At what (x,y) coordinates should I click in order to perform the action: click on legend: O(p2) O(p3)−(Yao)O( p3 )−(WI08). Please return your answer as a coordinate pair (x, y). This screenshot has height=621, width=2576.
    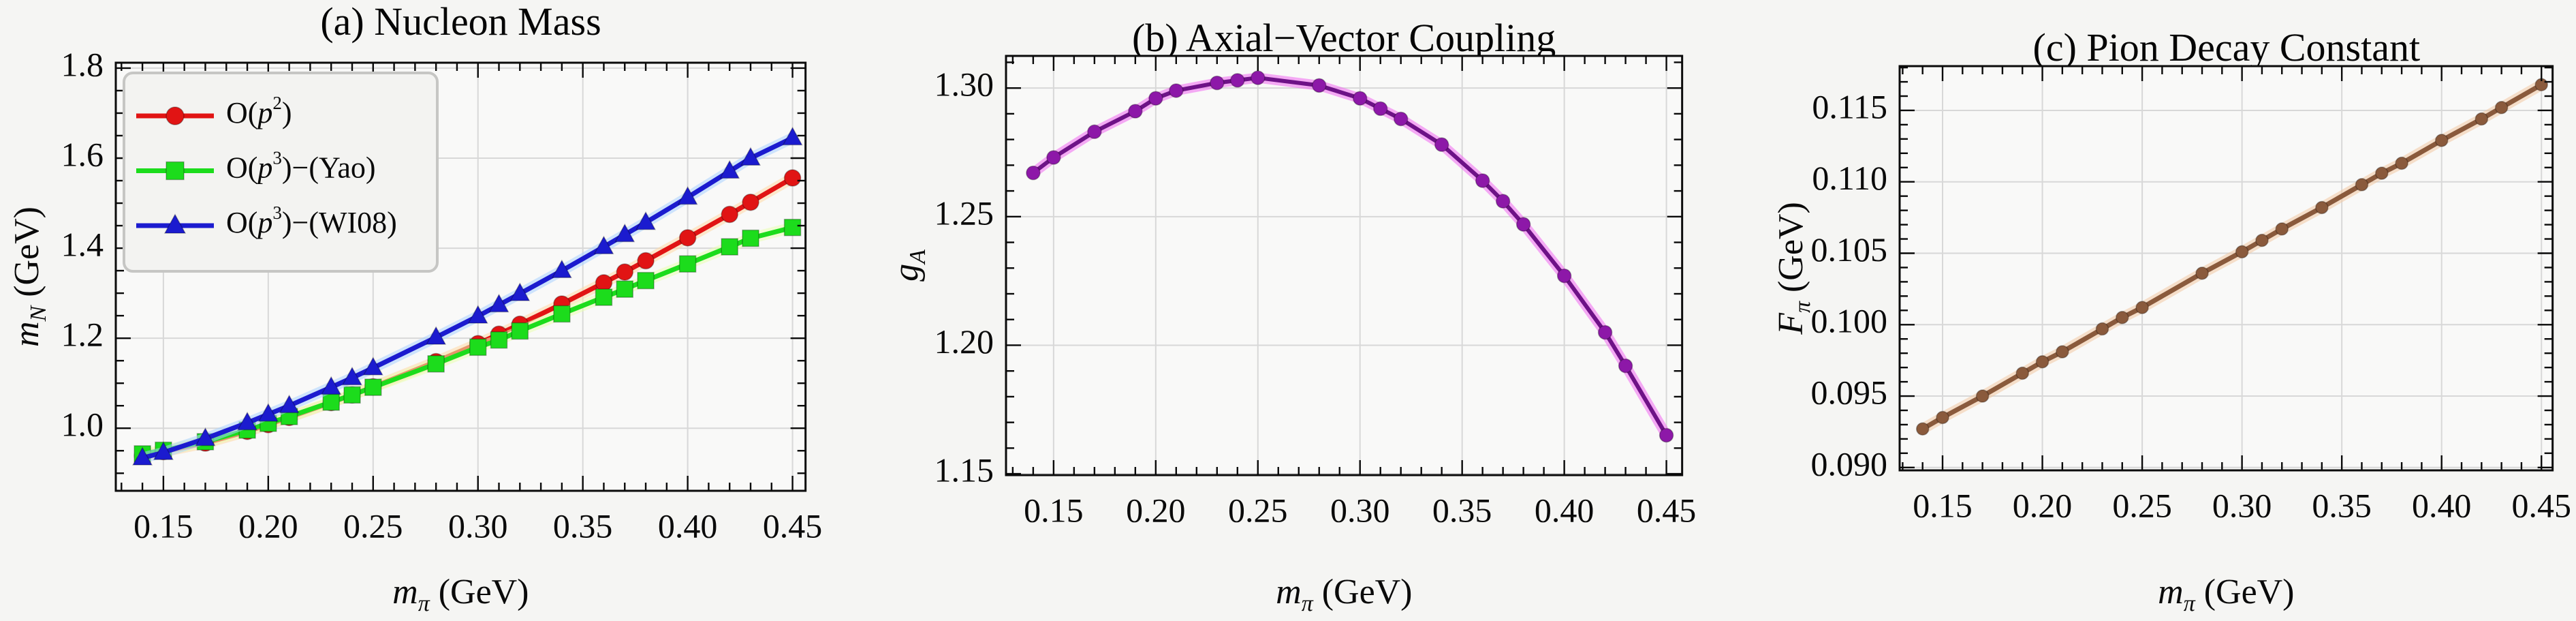
    Looking at the image, I should click on (280, 172).